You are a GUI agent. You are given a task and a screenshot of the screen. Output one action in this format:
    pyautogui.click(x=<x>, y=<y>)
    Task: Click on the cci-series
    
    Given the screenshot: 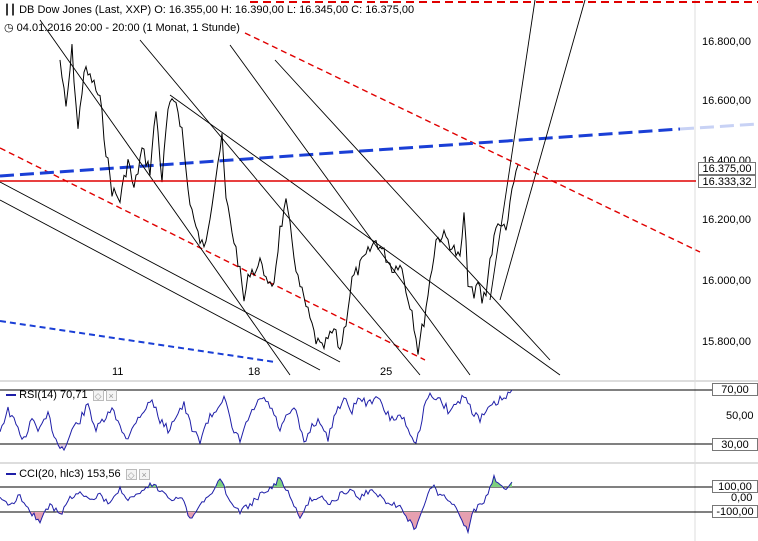 What is the action you would take?
    pyautogui.click(x=256, y=504)
    